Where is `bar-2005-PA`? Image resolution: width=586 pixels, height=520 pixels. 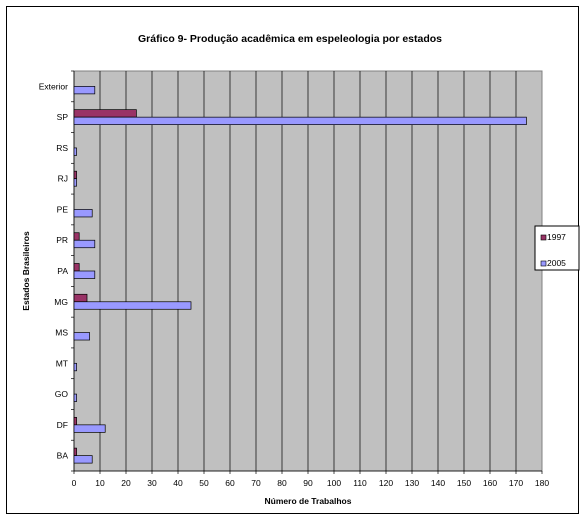 bar-2005-PA is located at coordinates (84, 274).